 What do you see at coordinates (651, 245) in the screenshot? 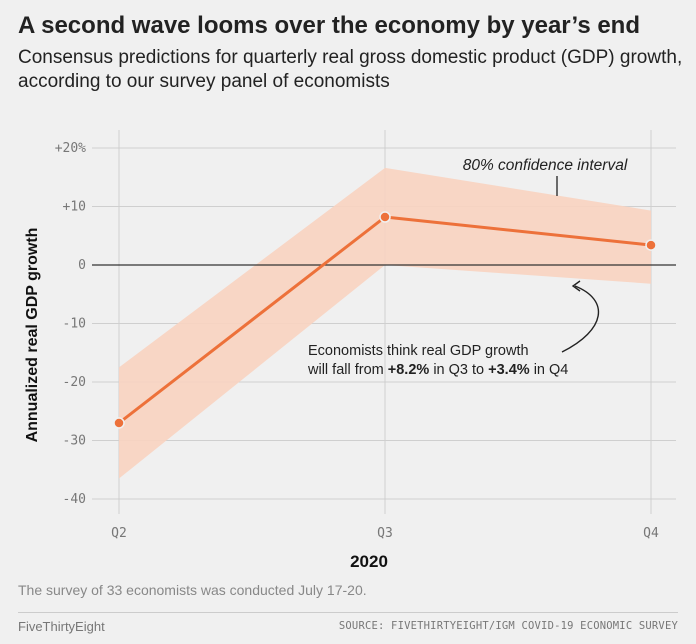
I see `data-point-q4` at bounding box center [651, 245].